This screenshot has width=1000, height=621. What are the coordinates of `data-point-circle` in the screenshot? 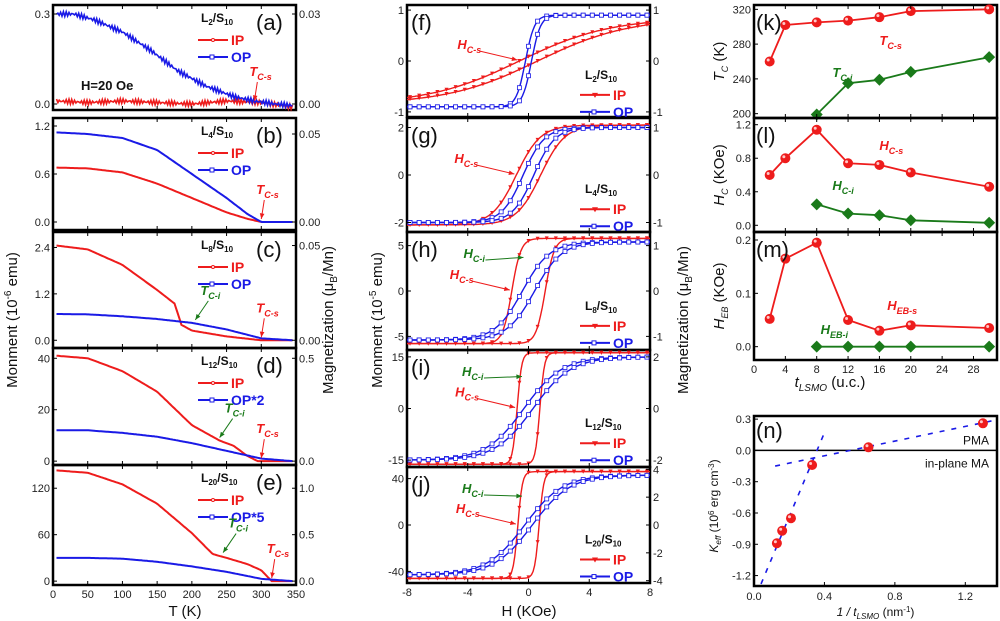 It's located at (848, 163).